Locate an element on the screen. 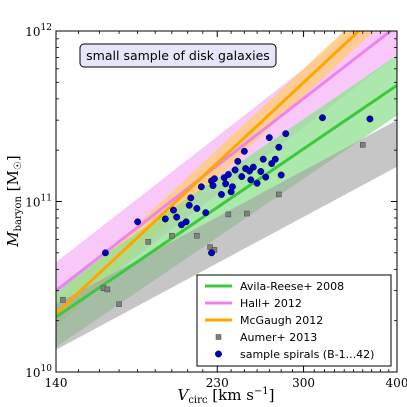 The image size is (407, 407). x-axis-unit-sup: −1 is located at coordinates (261, 391).